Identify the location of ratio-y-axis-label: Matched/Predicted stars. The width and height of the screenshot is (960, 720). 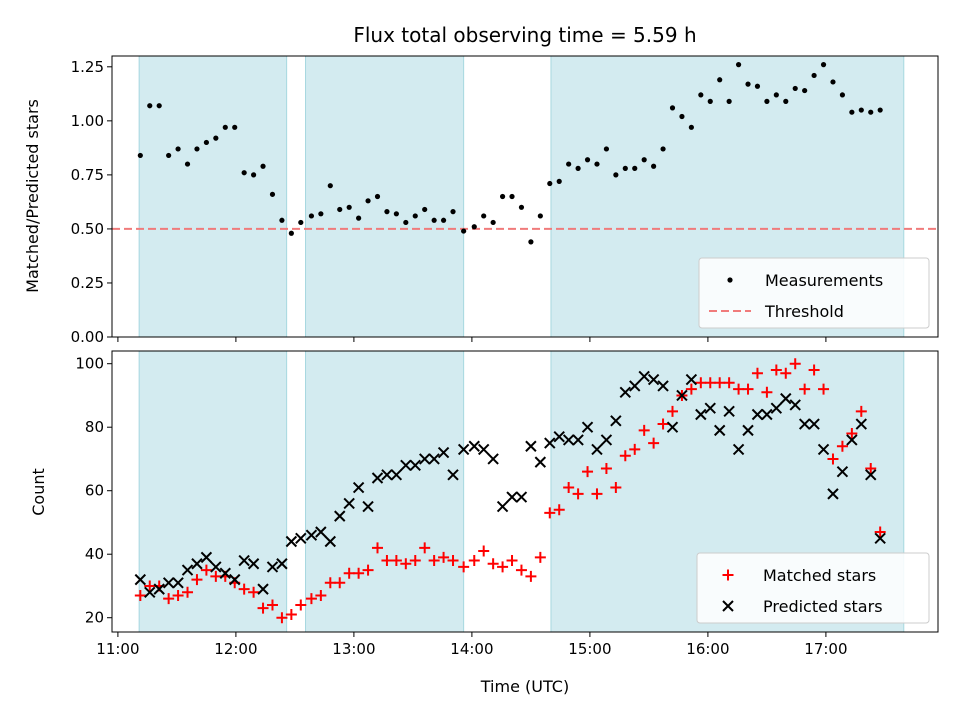
(32, 196).